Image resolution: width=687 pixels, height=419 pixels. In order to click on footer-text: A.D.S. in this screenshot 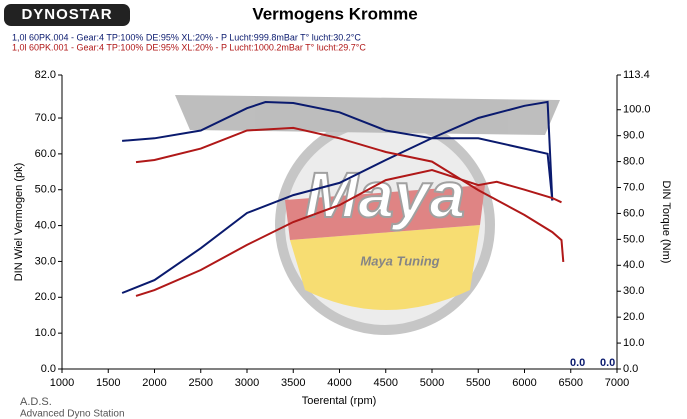, I will do `click(36, 402)`.